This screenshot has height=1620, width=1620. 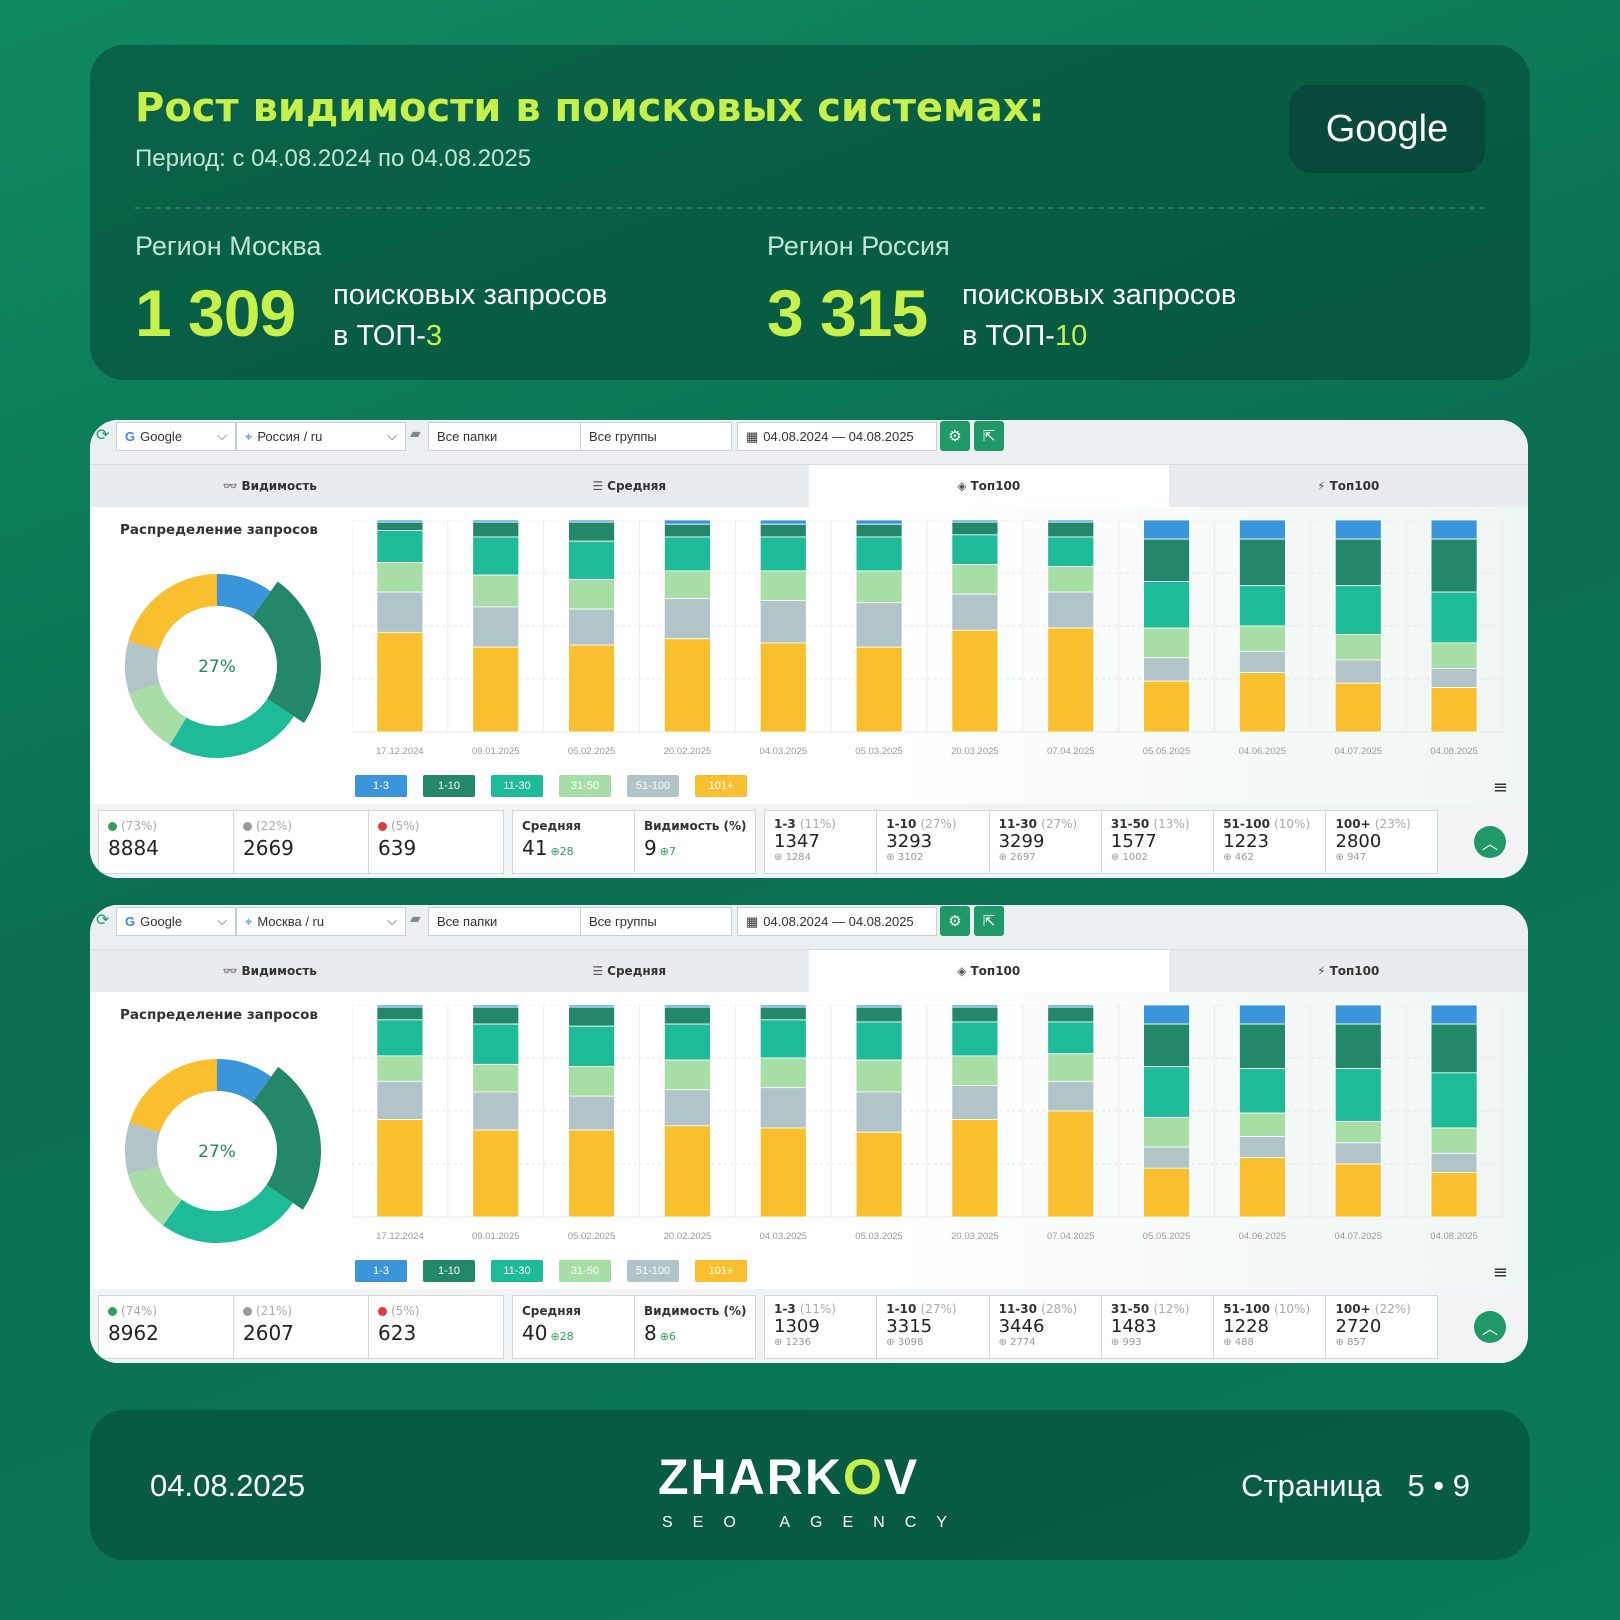 What do you see at coordinates (103, 434) in the screenshot?
I see `refresh-icon: ⟳` at bounding box center [103, 434].